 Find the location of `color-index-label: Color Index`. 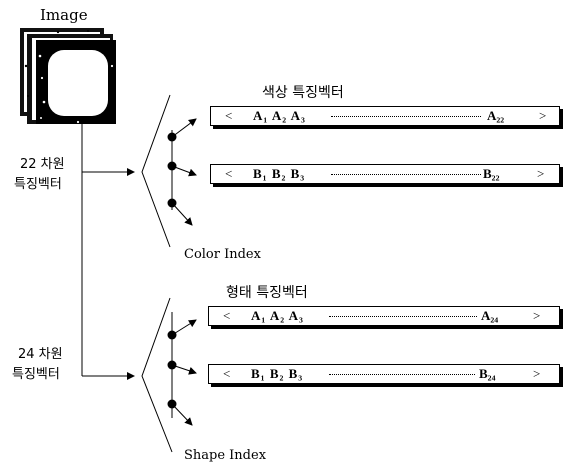

color-index-label: Color Index is located at coordinates (222, 254).